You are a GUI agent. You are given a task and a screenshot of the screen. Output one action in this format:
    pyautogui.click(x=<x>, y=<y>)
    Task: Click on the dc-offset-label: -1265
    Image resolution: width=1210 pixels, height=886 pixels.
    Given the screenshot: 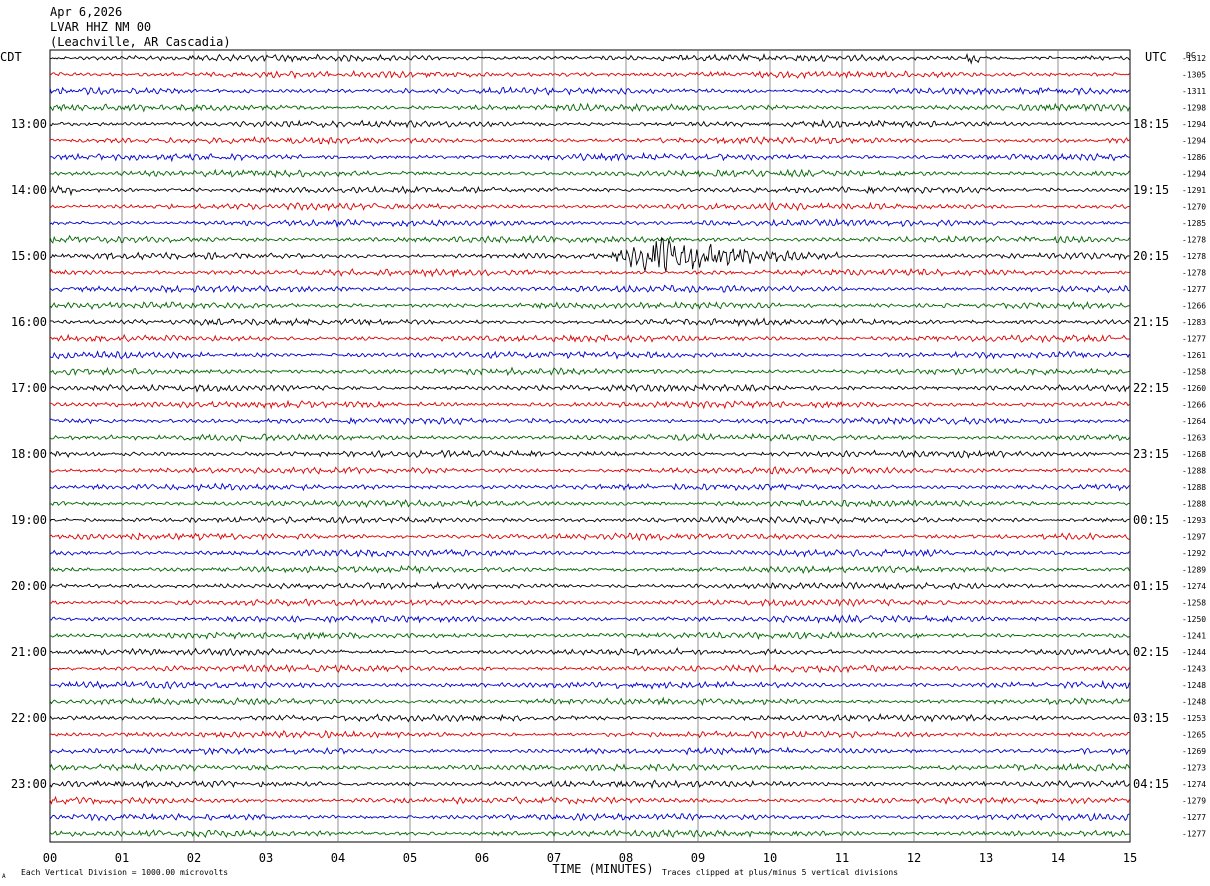 What is the action you would take?
    pyautogui.click(x=1194, y=735)
    